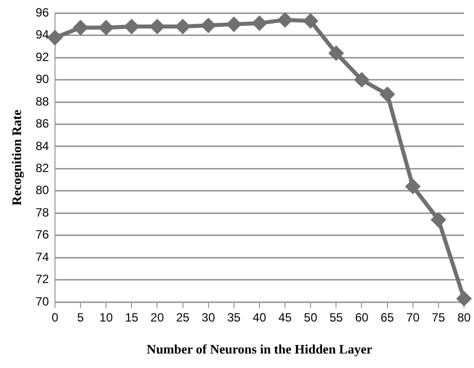  What do you see at coordinates (43, 79) in the screenshot?
I see `y-tick-label: 90` at bounding box center [43, 79].